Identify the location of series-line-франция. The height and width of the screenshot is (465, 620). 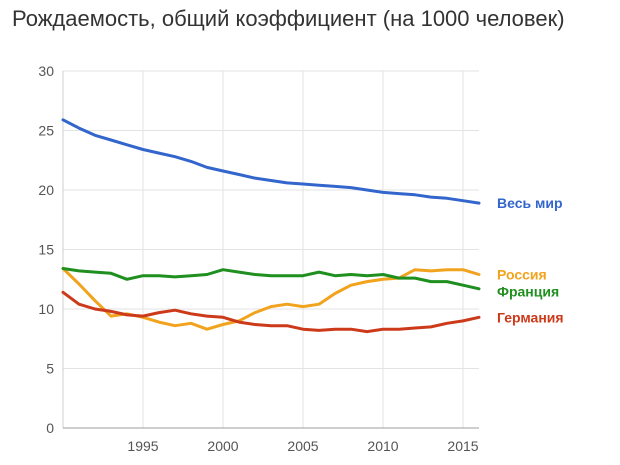
(271, 279).